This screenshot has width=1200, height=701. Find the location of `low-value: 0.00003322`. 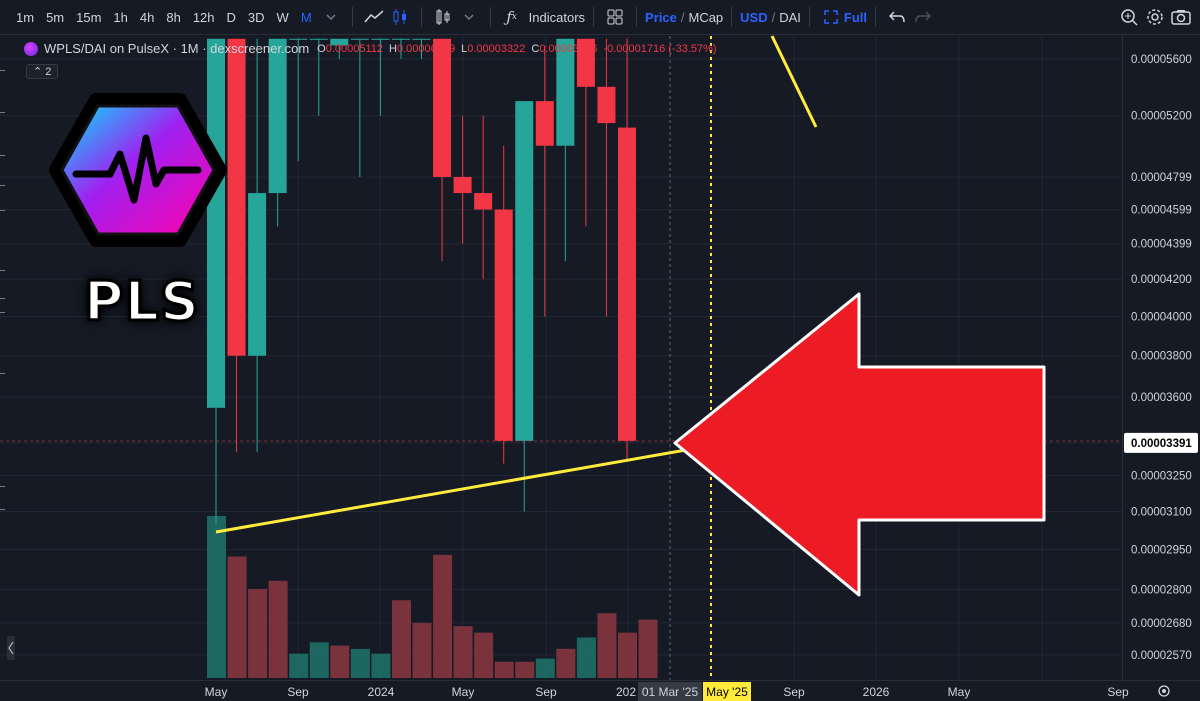

low-value: 0.00003322 is located at coordinates (496, 48).